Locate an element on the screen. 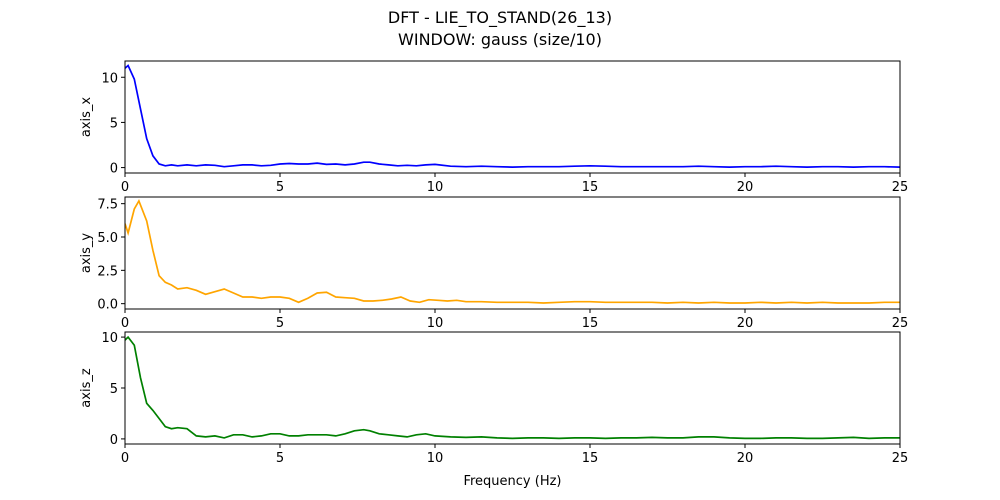 The height and width of the screenshot is (500, 1000). y-tick-label: 2.5 is located at coordinates (107, 271).